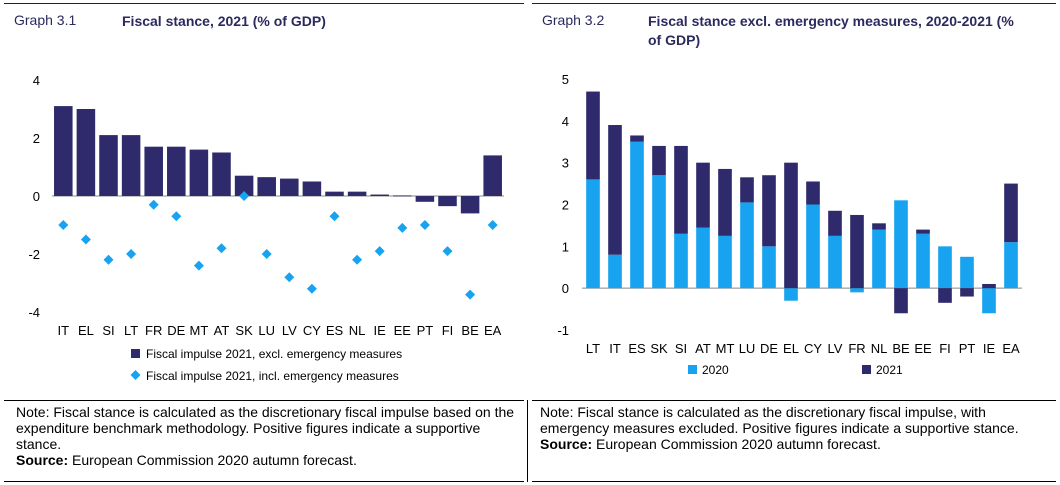 This screenshot has height=485, width=1060. What do you see at coordinates (527, 441) in the screenshot?
I see `note-divider` at bounding box center [527, 441].